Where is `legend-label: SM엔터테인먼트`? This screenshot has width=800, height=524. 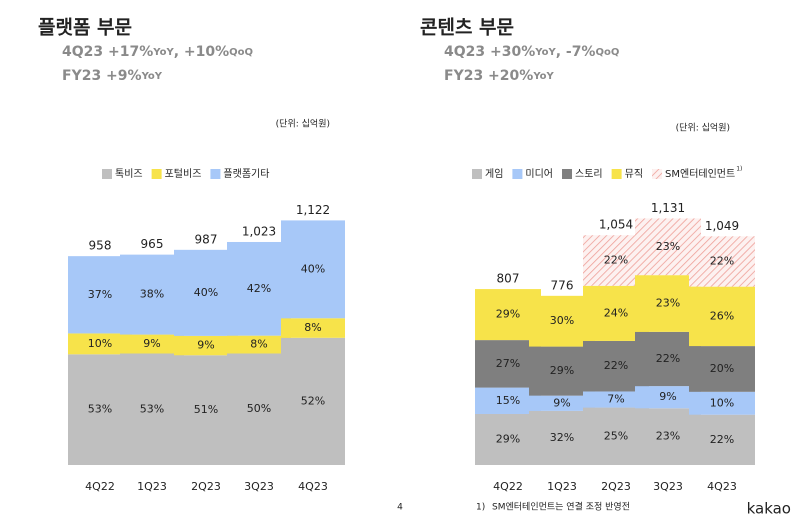 legend-label: SM엔터테인먼트 is located at coordinates (700, 174).